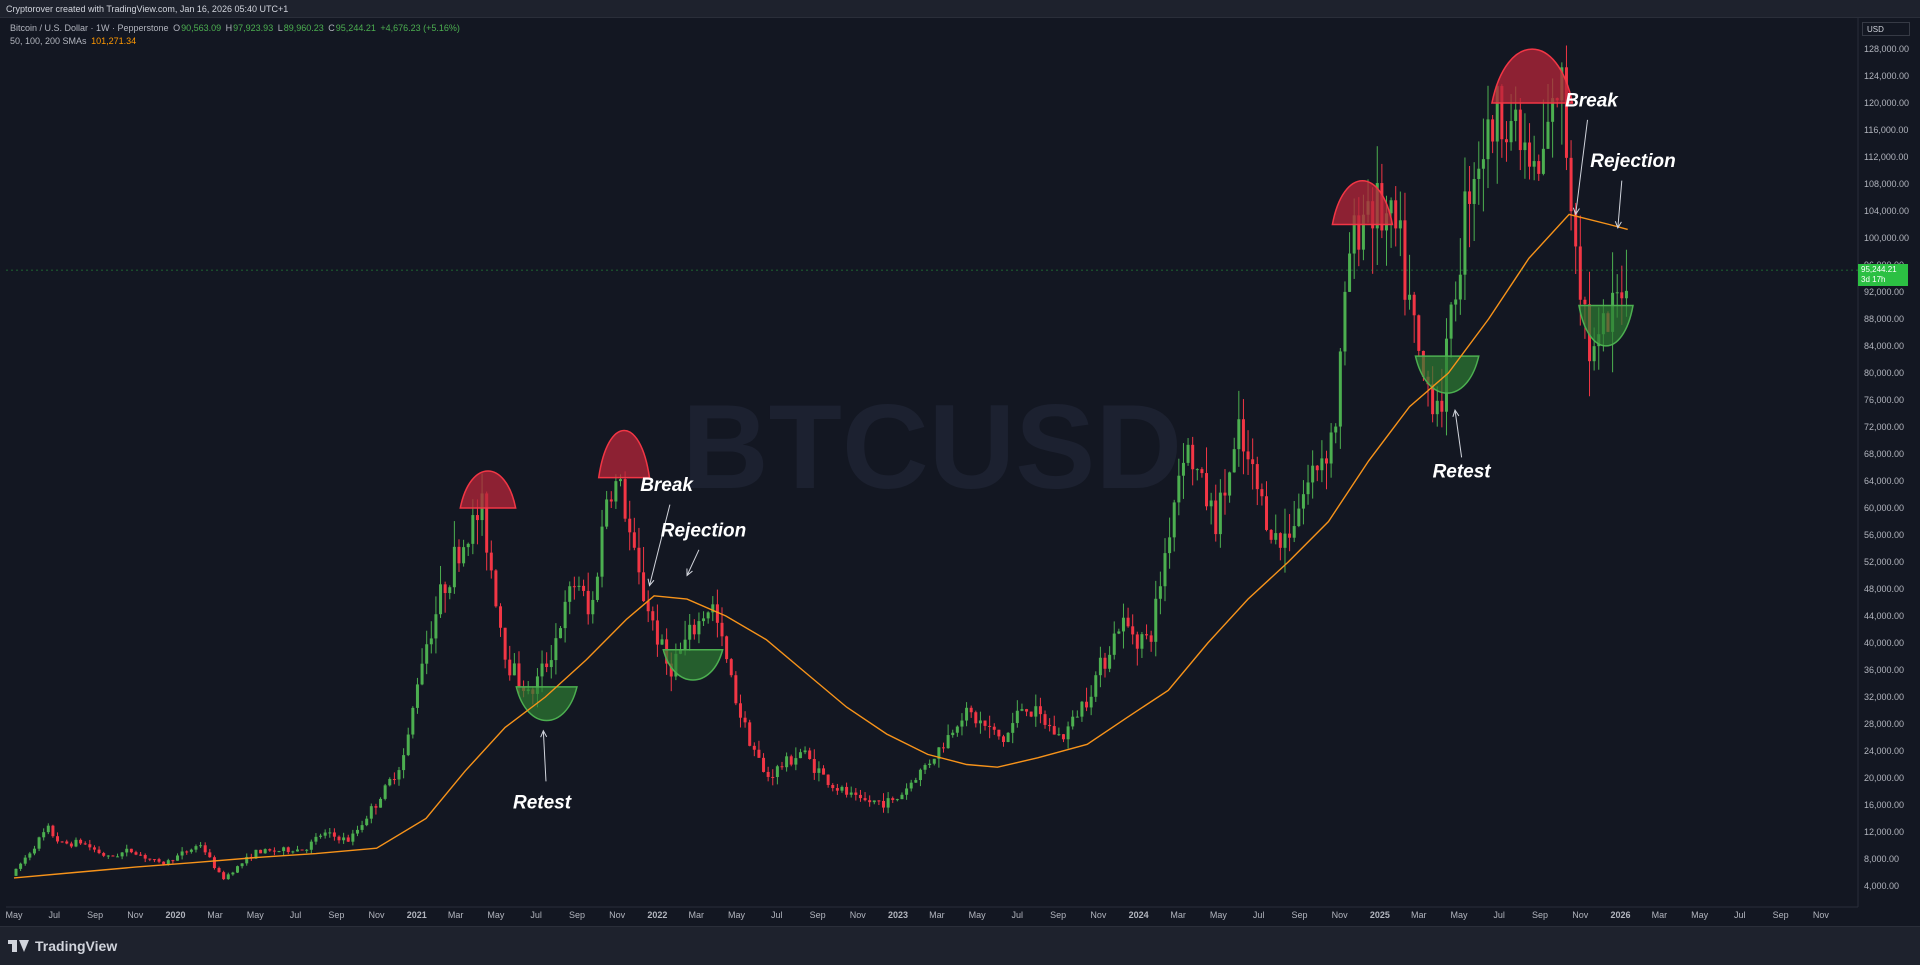 This screenshot has height=965, width=1920. I want to click on time-tick-label: Mar, so click(1419, 915).